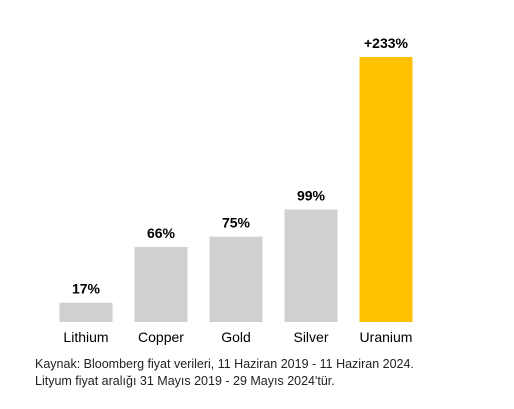  What do you see at coordinates (86, 289) in the screenshot?
I see `value-label-lithium: 17%` at bounding box center [86, 289].